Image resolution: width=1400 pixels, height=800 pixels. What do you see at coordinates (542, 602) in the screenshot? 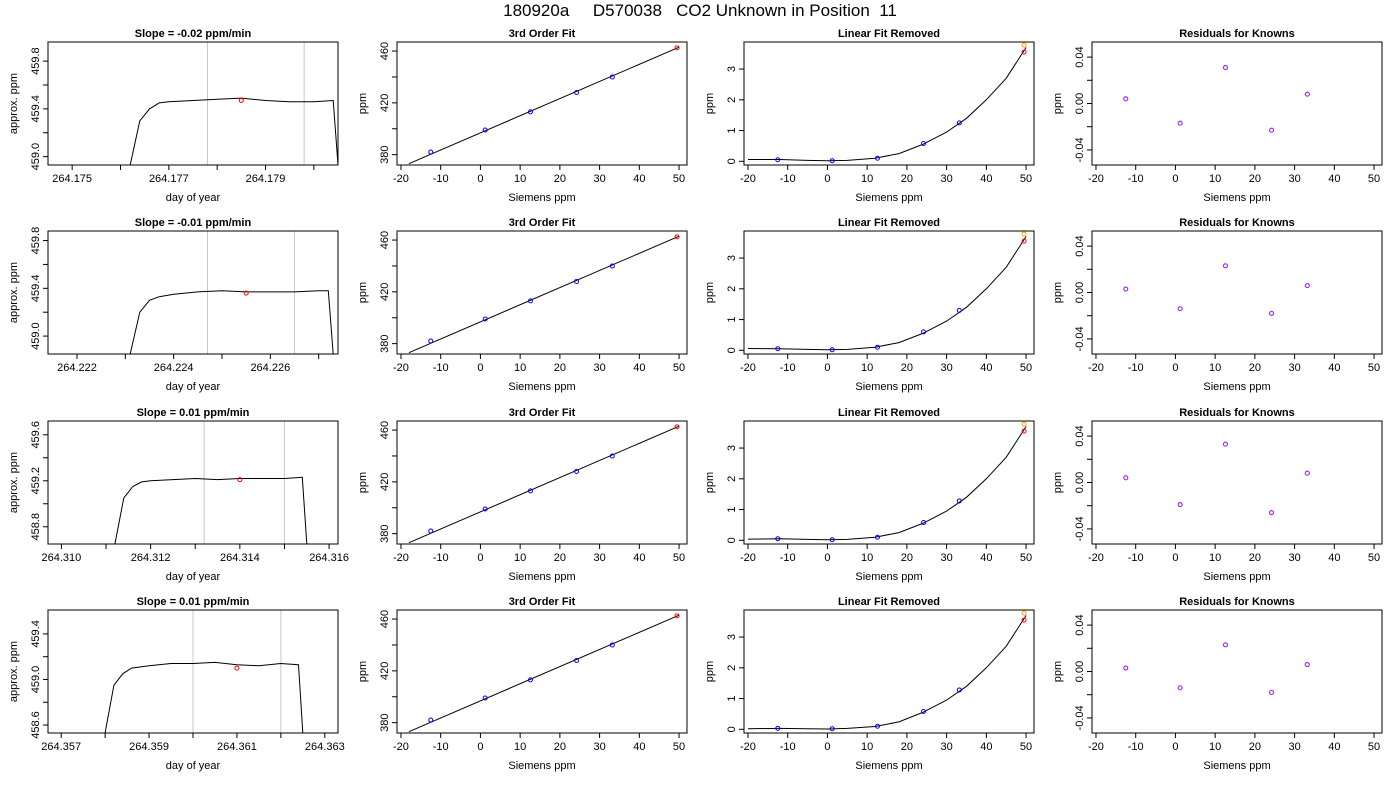
I see `panel-title: 3rd Order Fit` at bounding box center [542, 602].